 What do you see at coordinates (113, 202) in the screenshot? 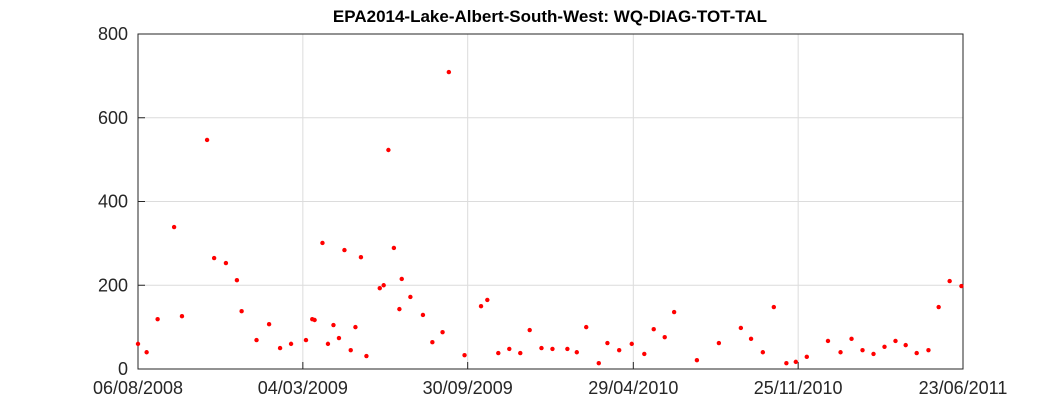
I see `y-tick-label: 400` at bounding box center [113, 202].